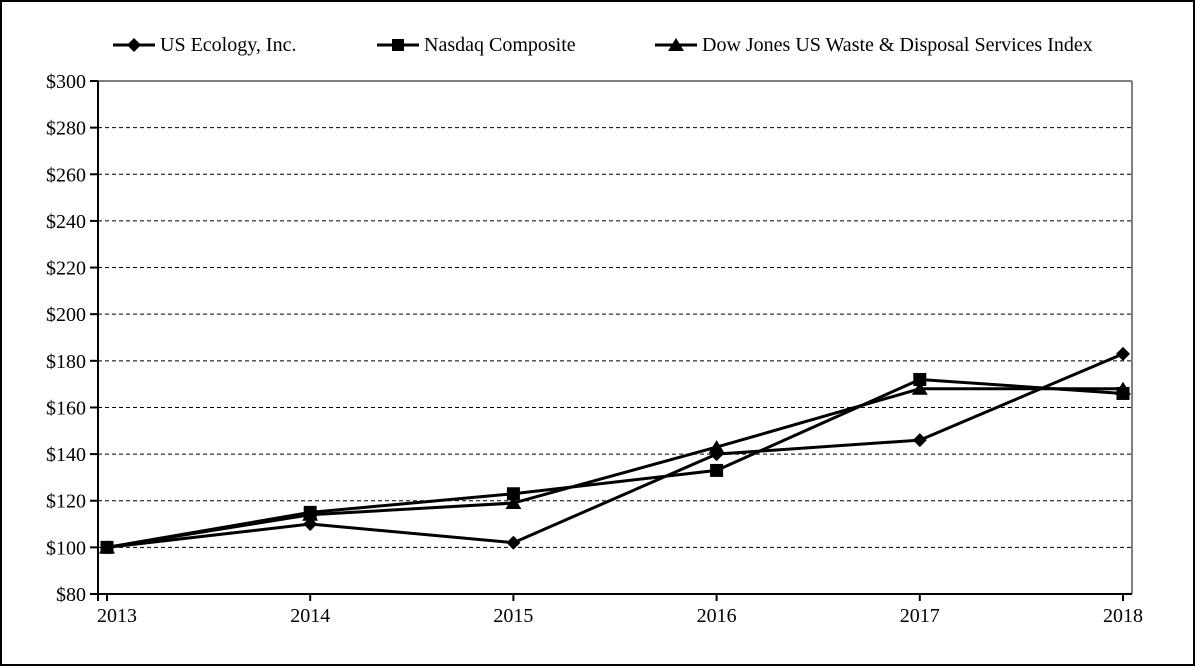  I want to click on legend-item-nasdaq: Nasdaq Composite, so click(476, 45).